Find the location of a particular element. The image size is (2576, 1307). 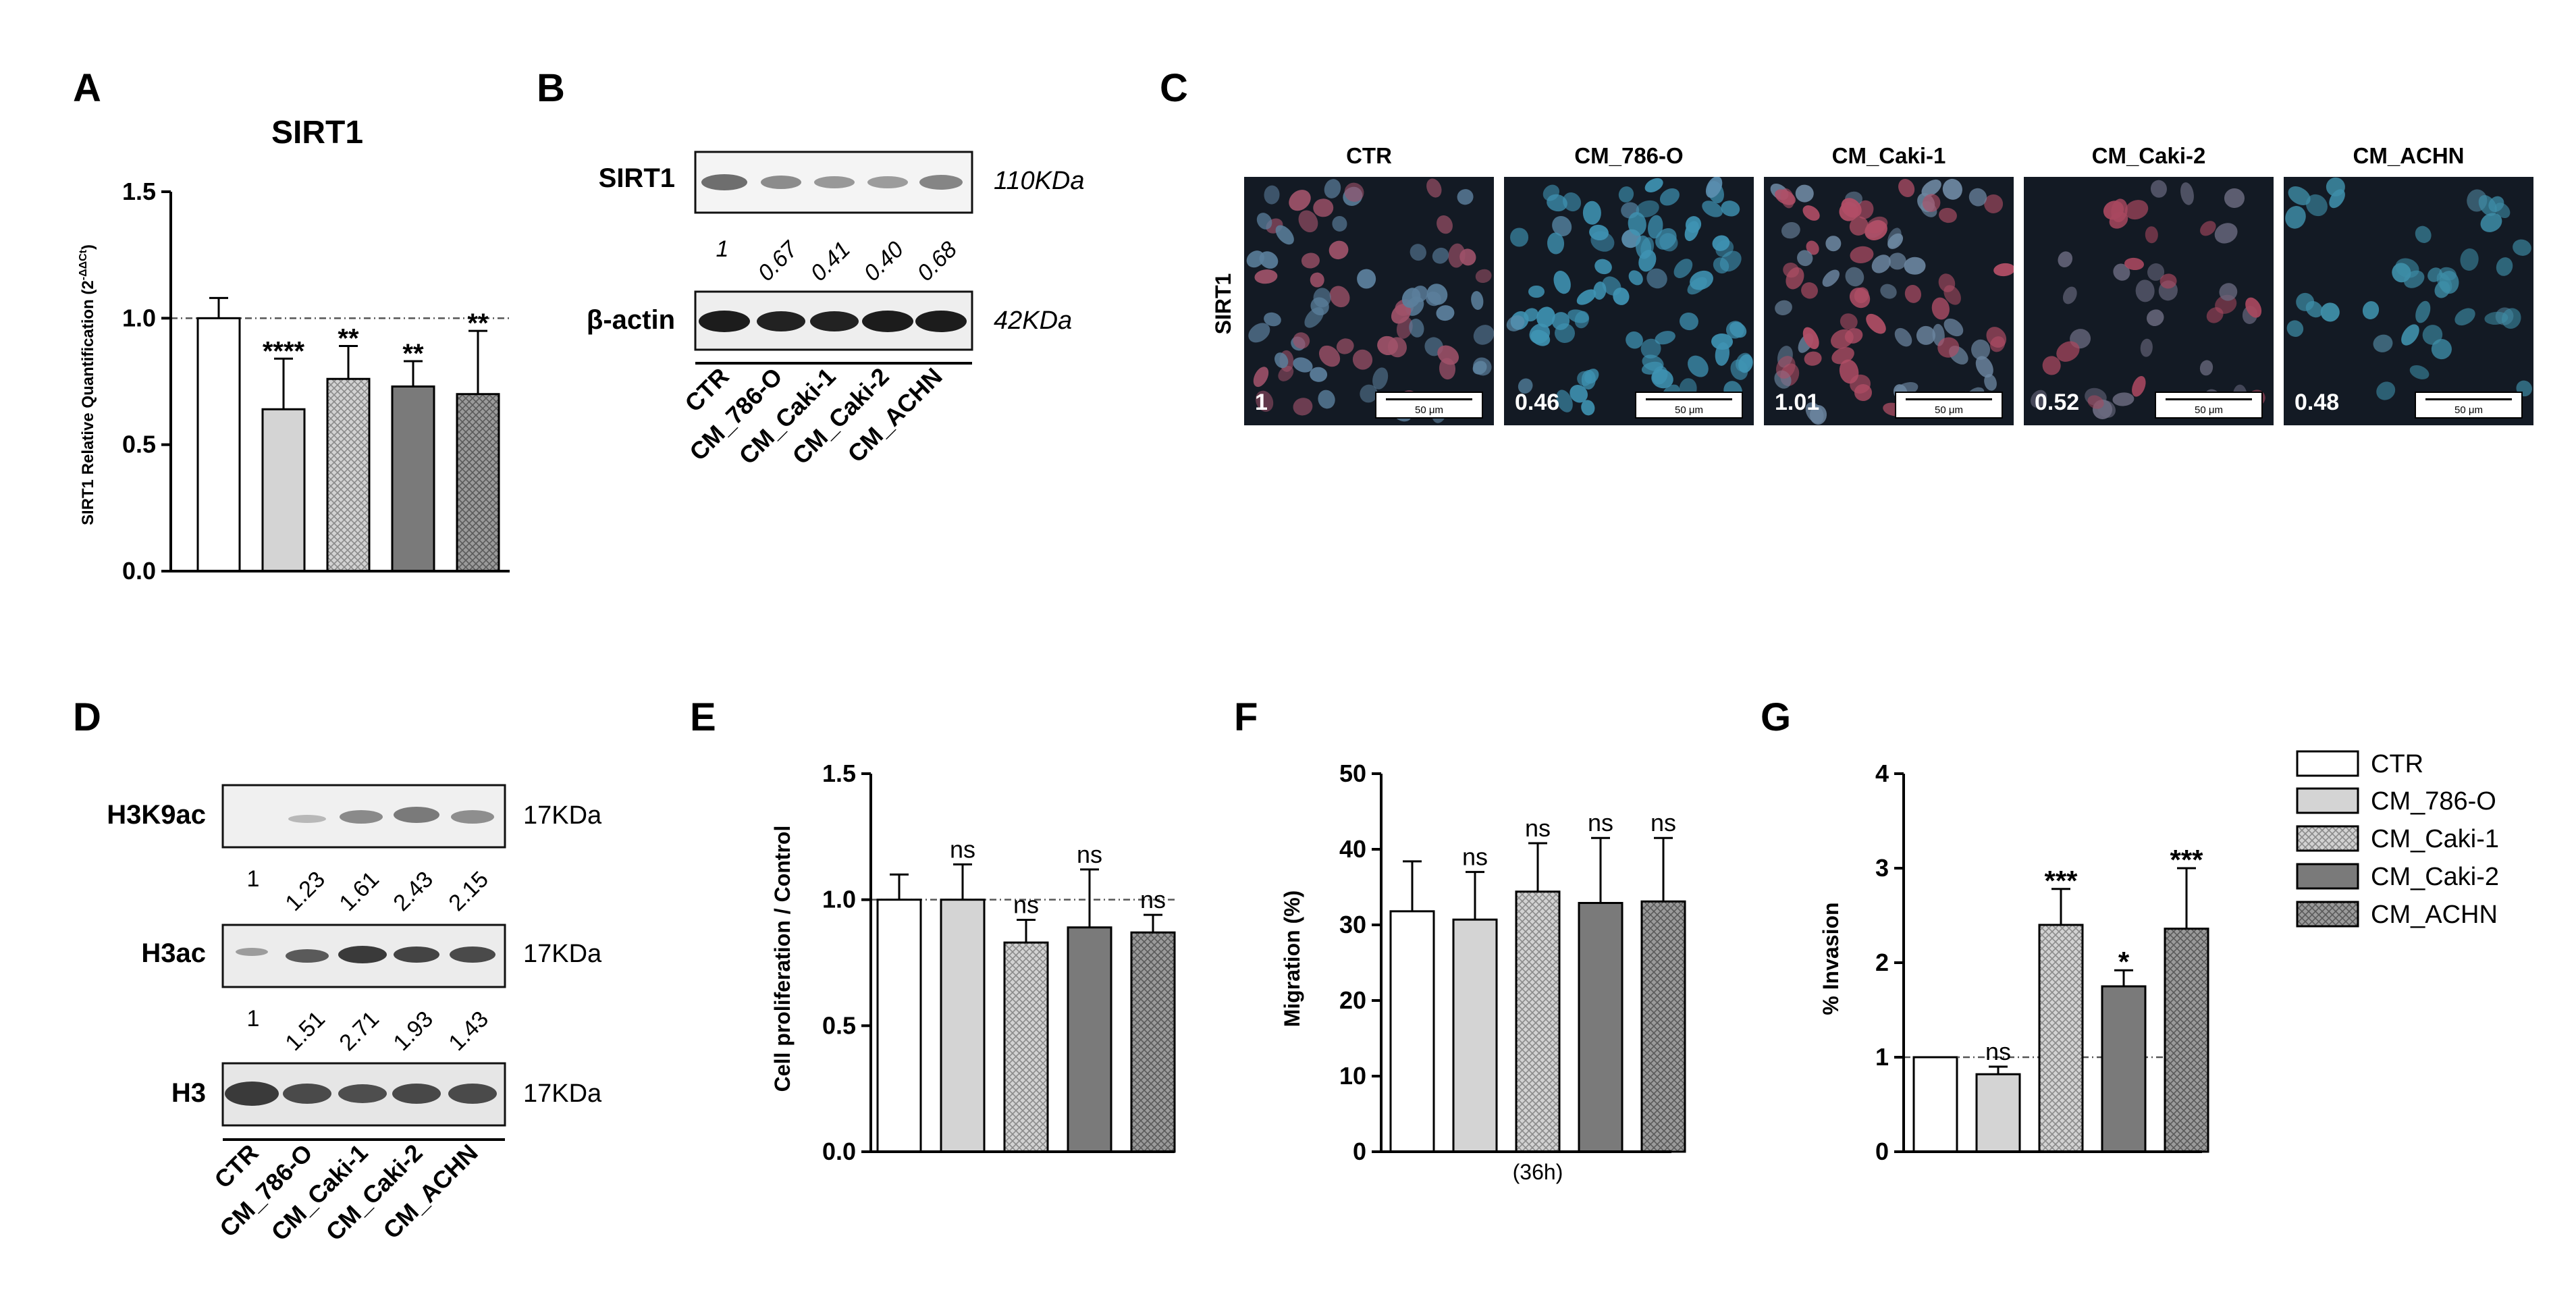

blot-b-density-value: 0.68 is located at coordinates (937, 261).